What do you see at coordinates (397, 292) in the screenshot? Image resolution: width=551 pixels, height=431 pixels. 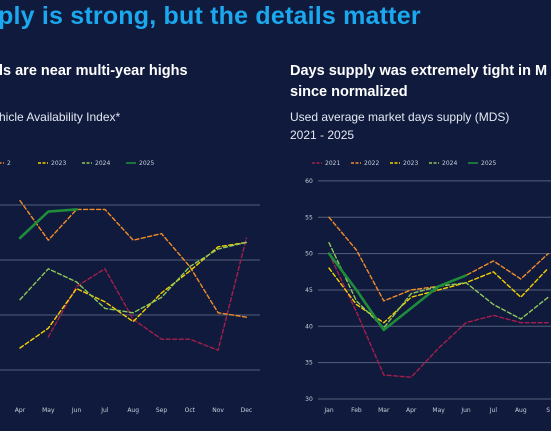 I see `right-chart-series-line-2025` at bounding box center [397, 292].